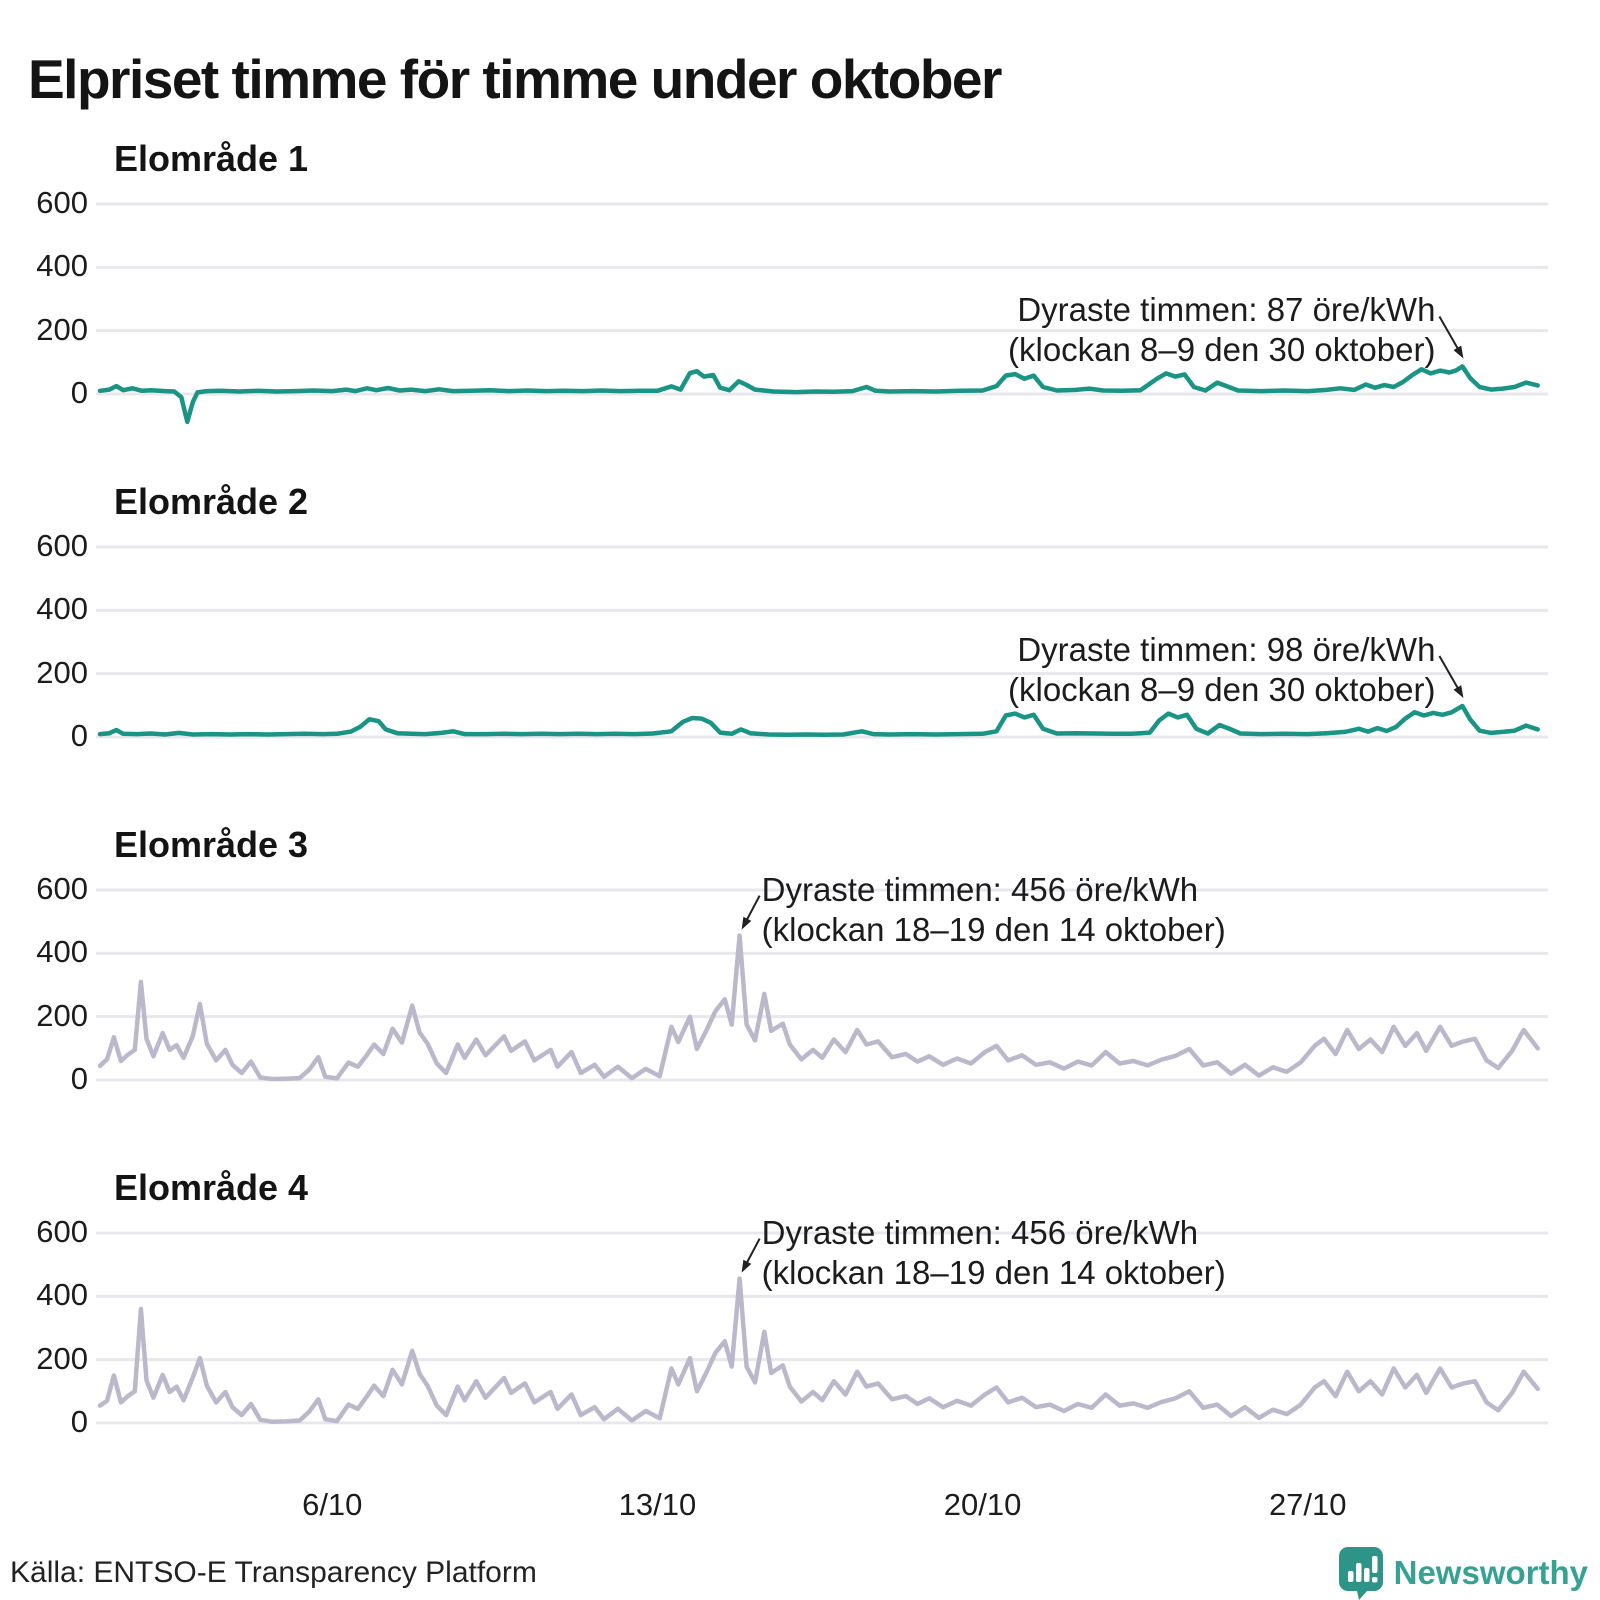  Describe the element at coordinates (515, 78) in the screenshot. I see `page-title: Elpriset timme för timme under oktober` at that location.